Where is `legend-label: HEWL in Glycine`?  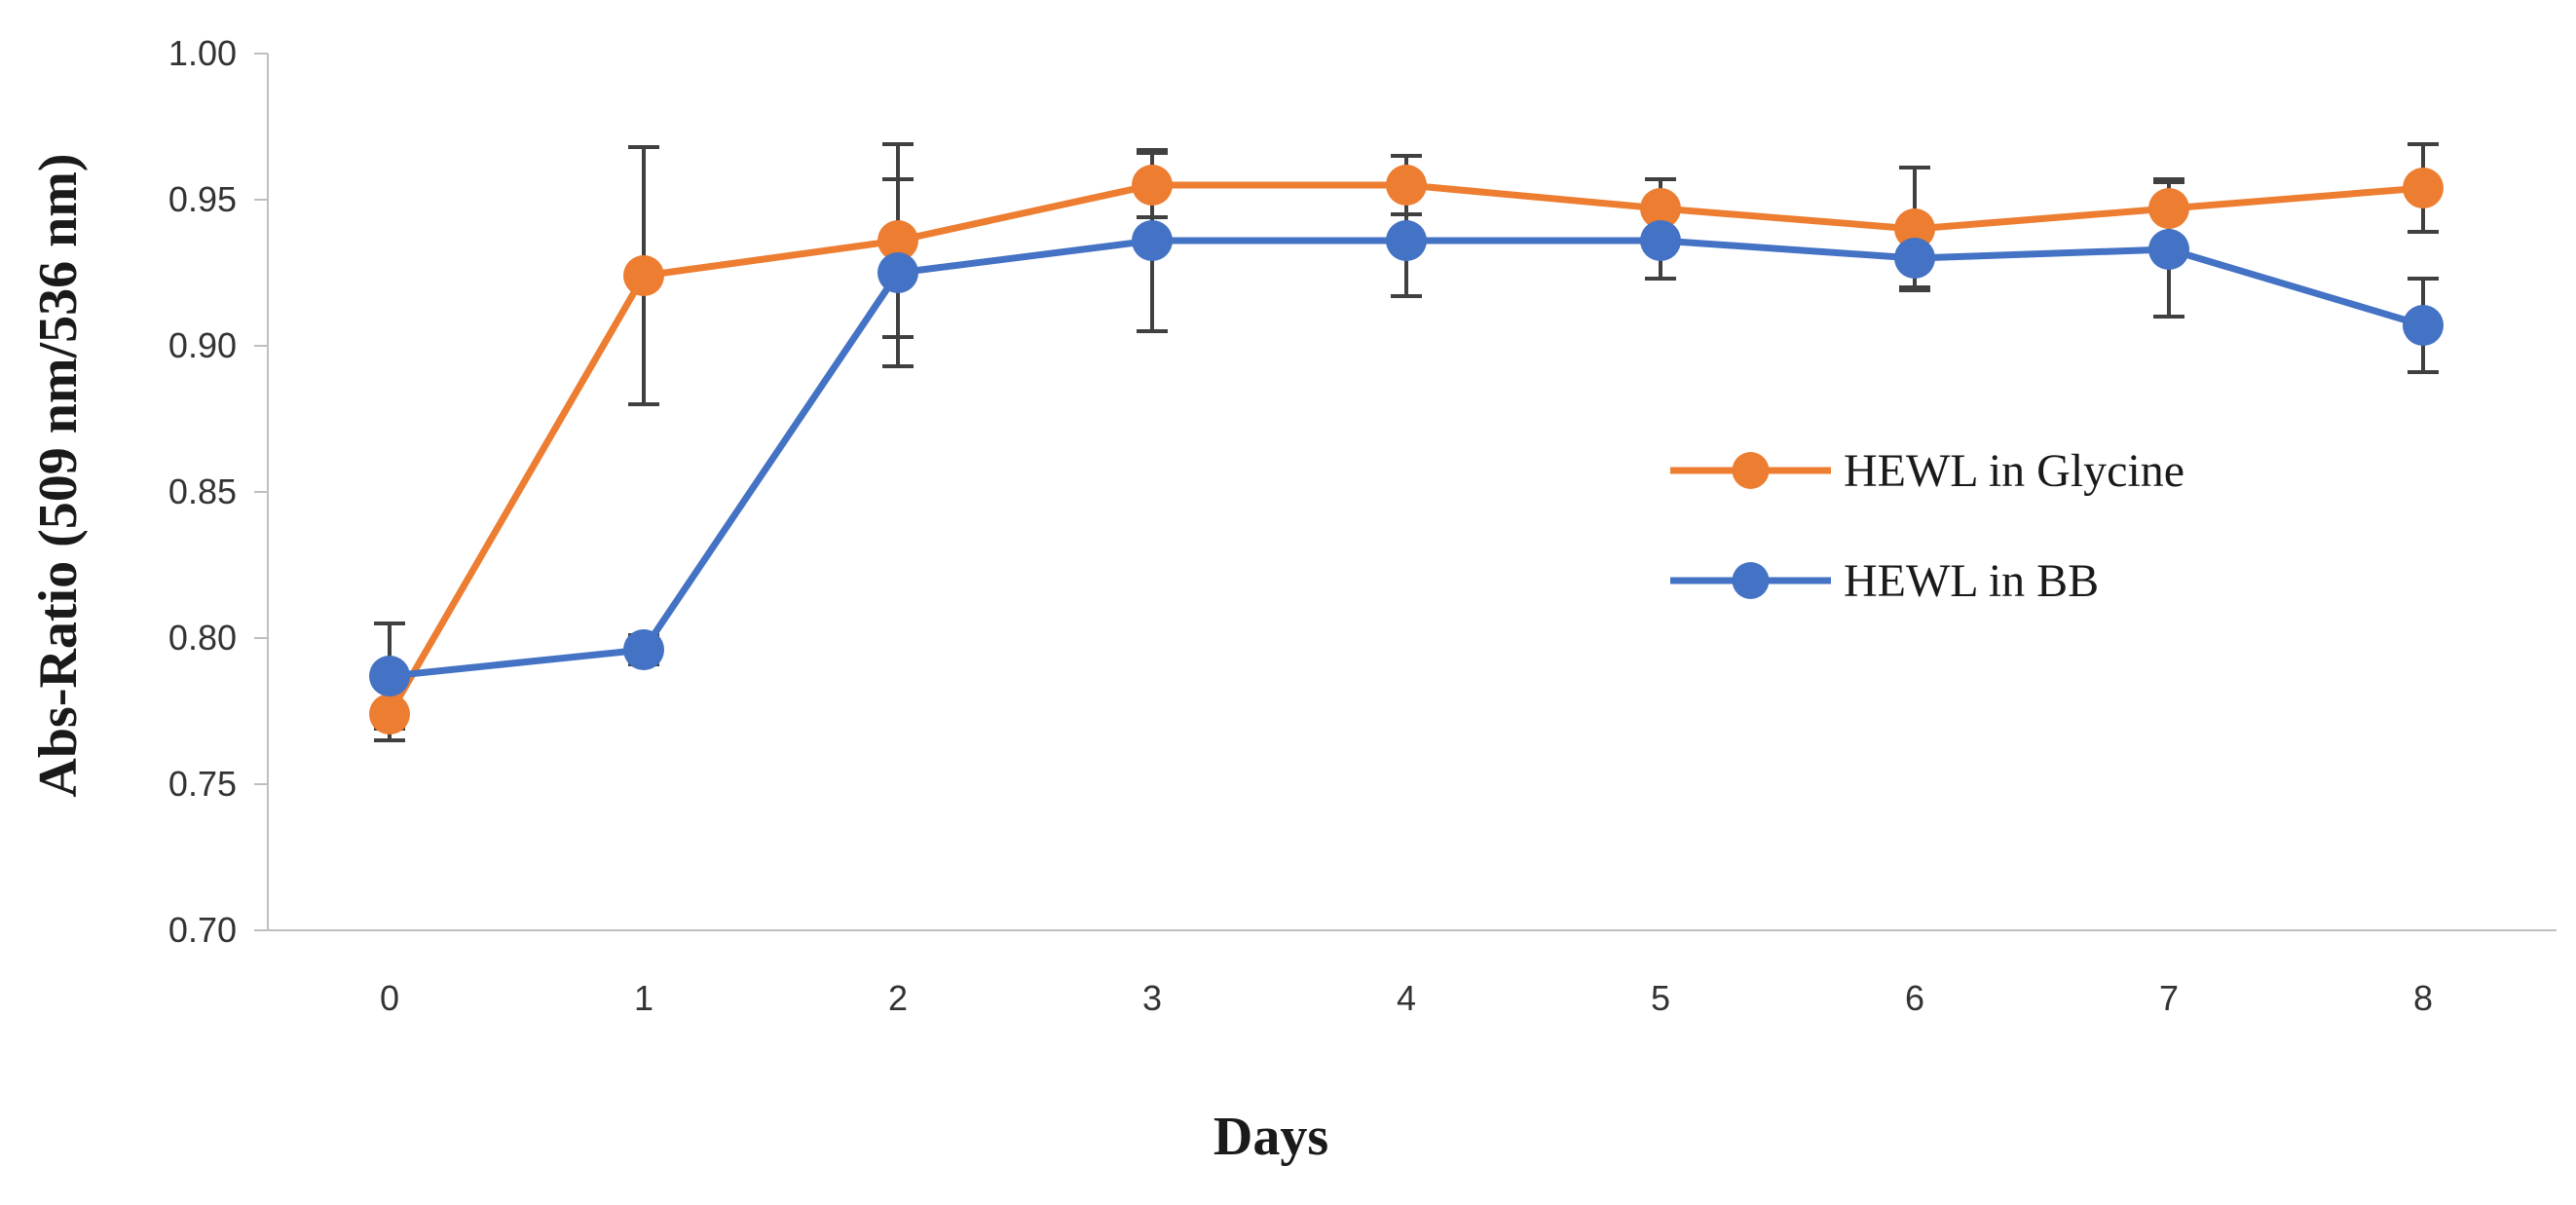
legend-label: HEWL in Glycine is located at coordinates (2014, 471).